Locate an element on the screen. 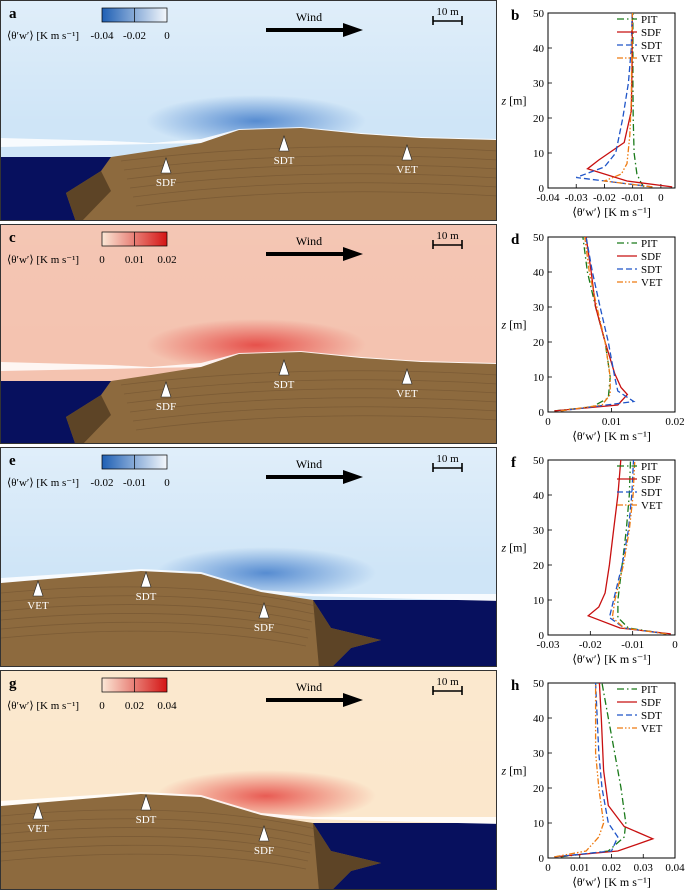 The image size is (685, 895). panel-label-g: g is located at coordinates (13, 684).